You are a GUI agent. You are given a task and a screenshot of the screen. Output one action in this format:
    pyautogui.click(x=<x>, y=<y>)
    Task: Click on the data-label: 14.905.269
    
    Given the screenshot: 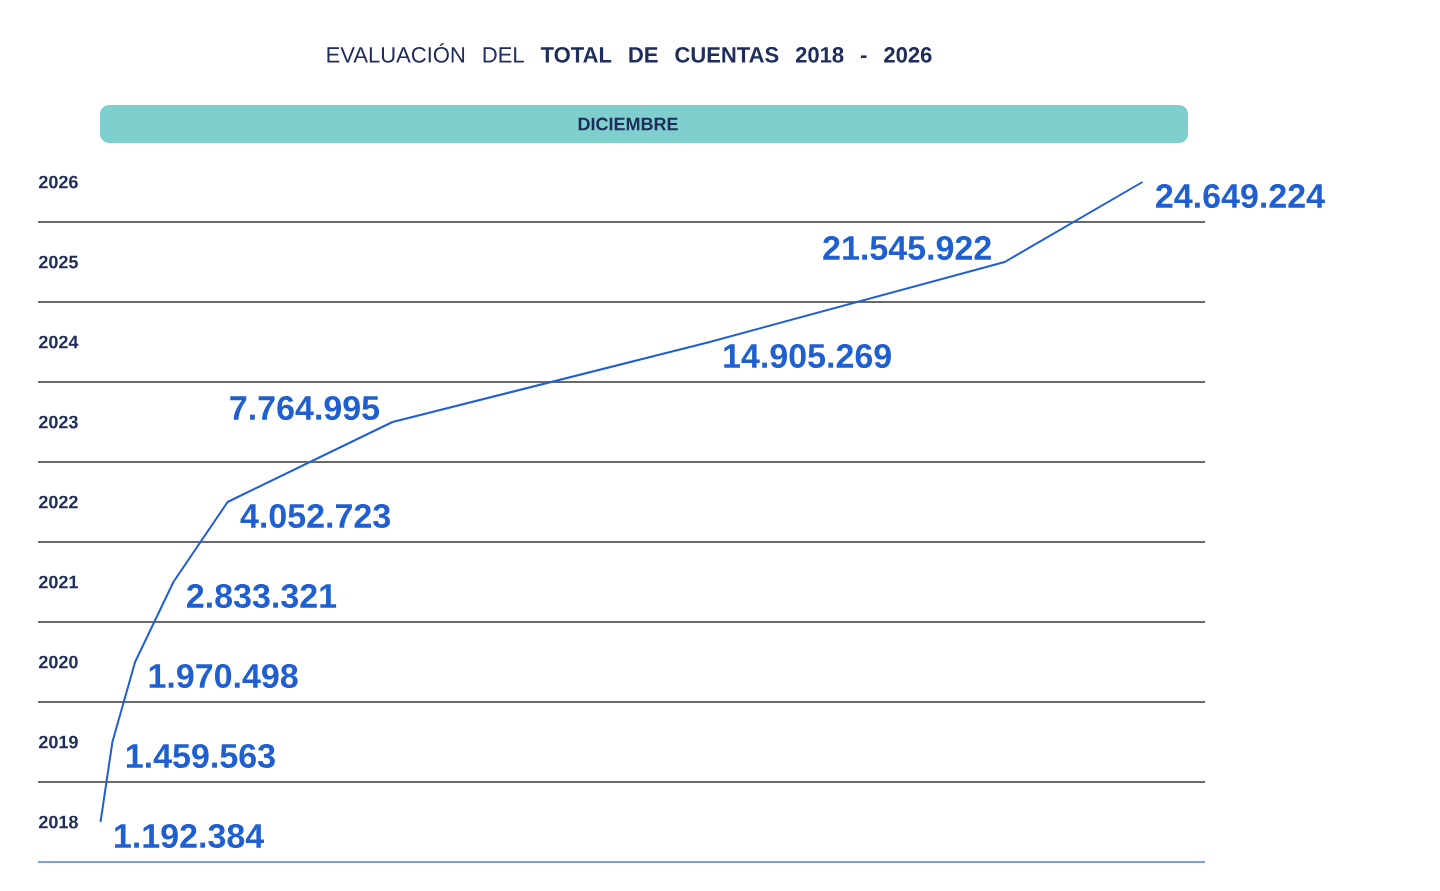 What is the action you would take?
    pyautogui.click(x=807, y=356)
    